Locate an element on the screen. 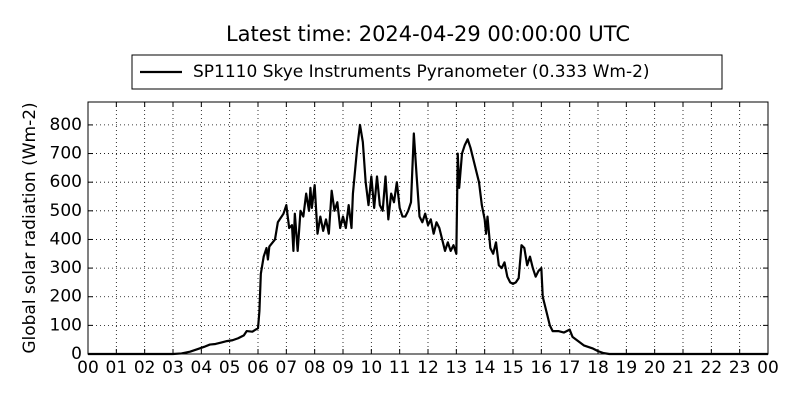 The width and height of the screenshot is (800, 400). y-tick-label: 400 is located at coordinates (66, 239).